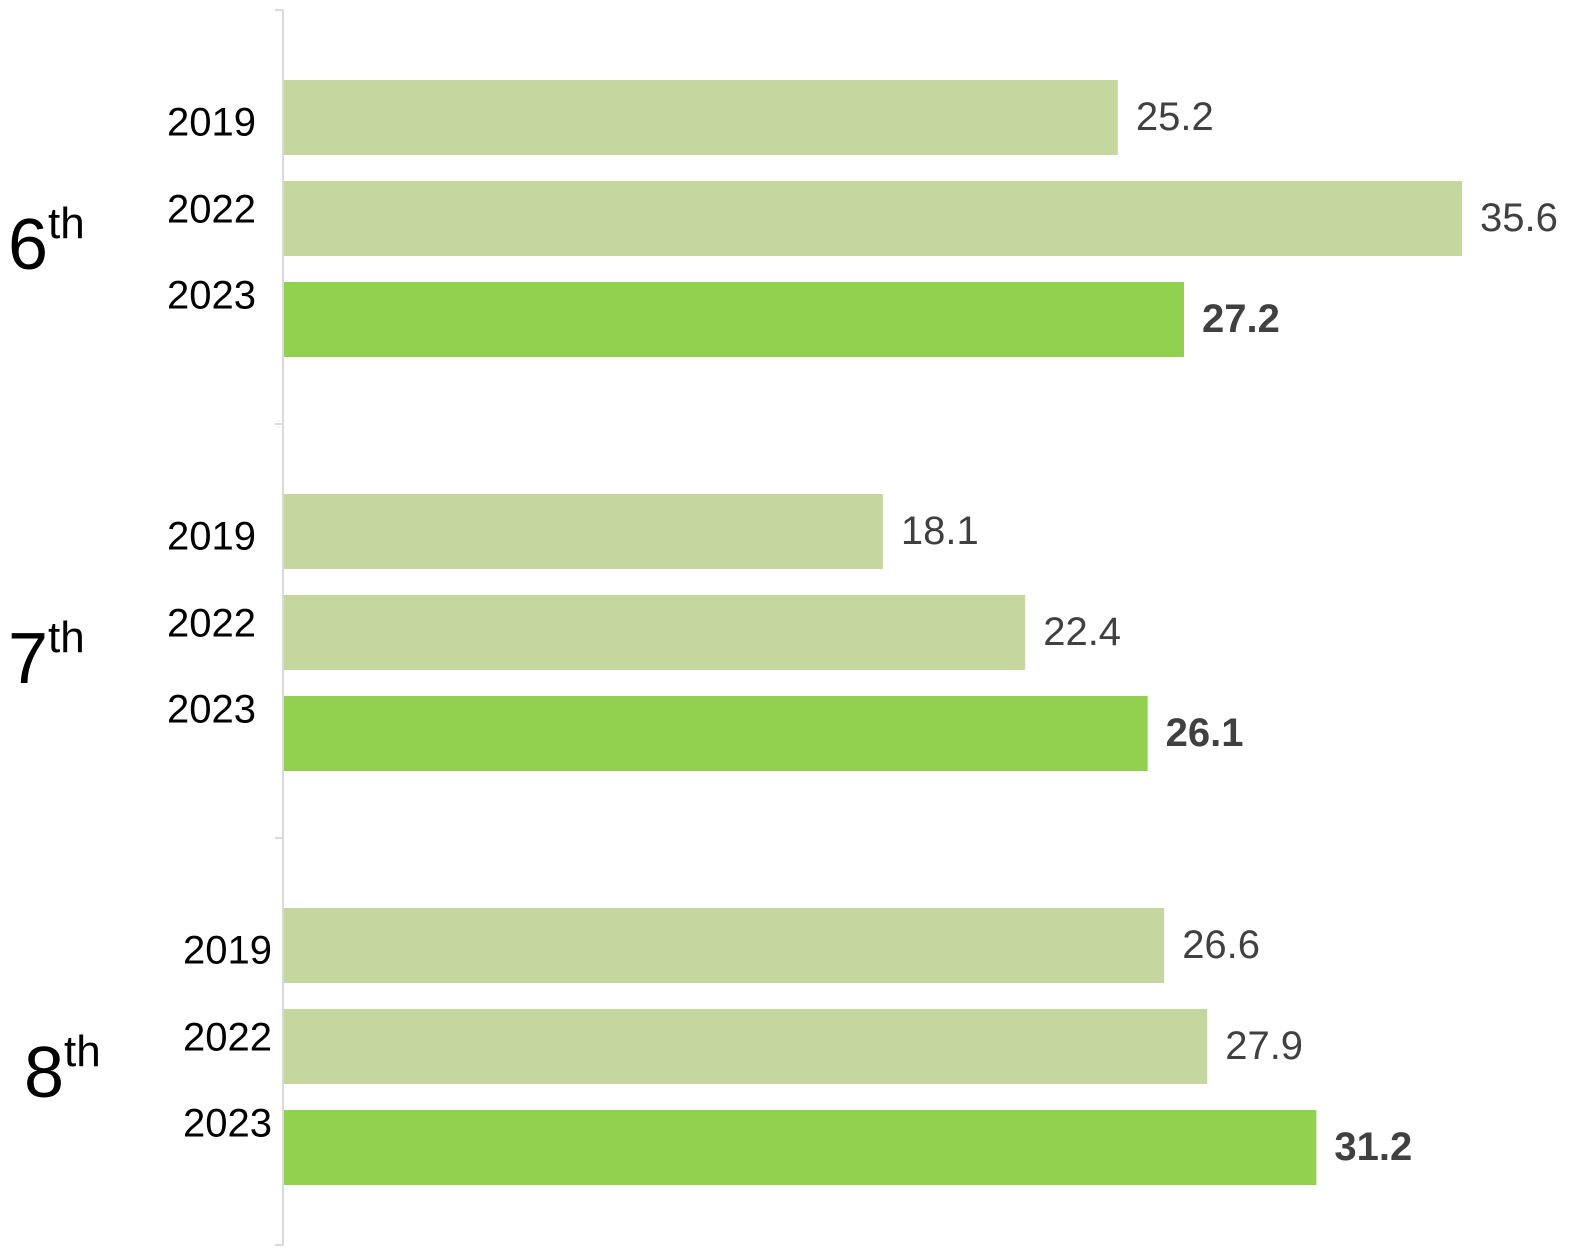 The width and height of the screenshot is (1584, 1258). I want to click on value-label: 31.2, so click(1373, 1147).